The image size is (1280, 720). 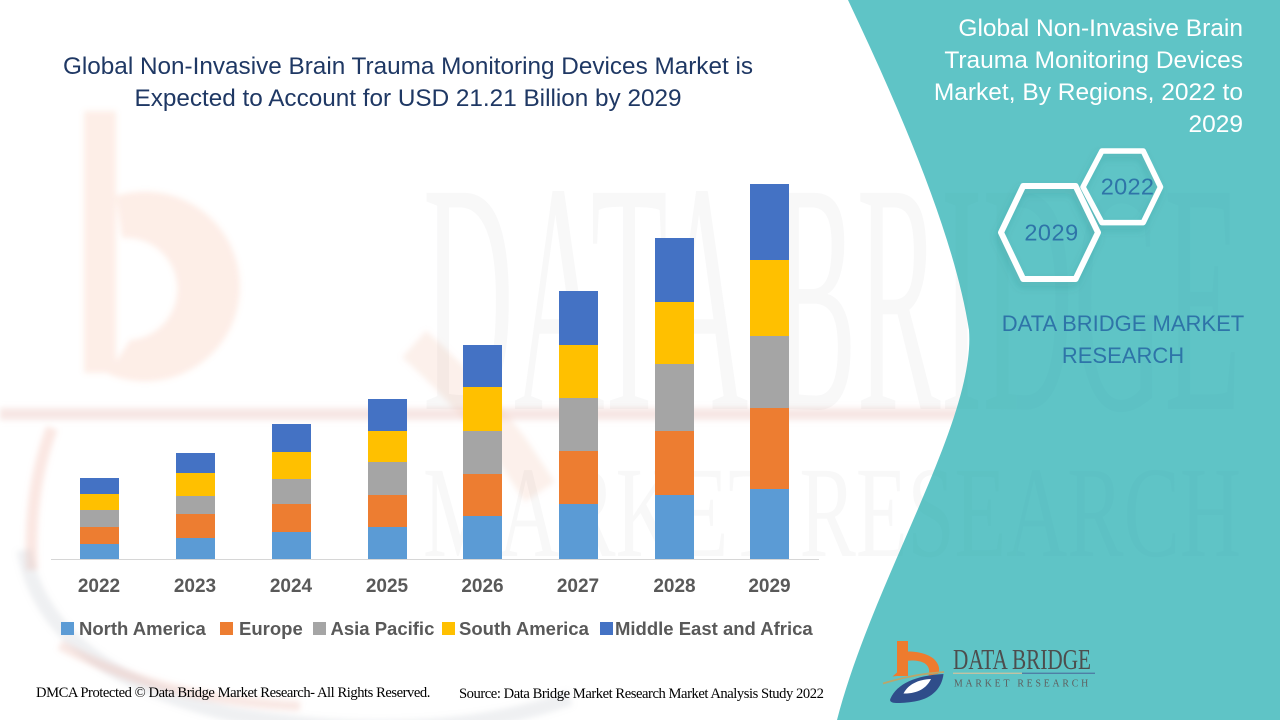 What do you see at coordinates (1022, 660) in the screenshot?
I see `svg-text: DATA BRIDGE` at bounding box center [1022, 660].